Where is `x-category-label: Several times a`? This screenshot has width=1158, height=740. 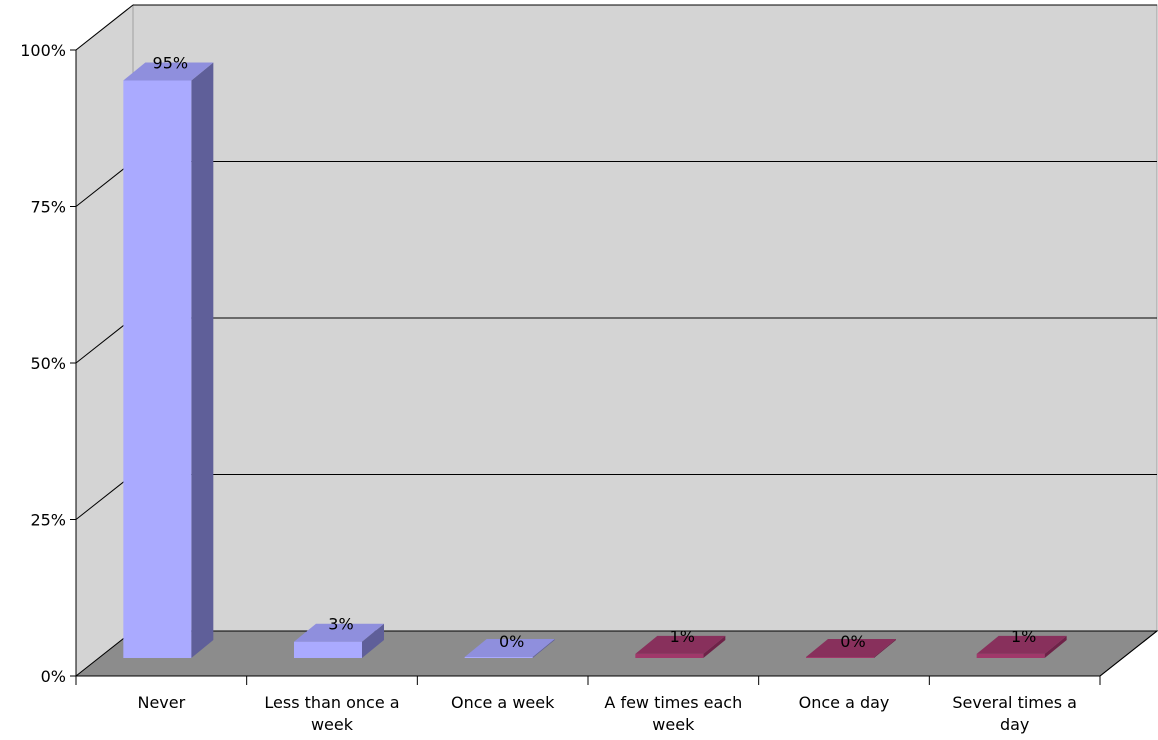 x-category-label: Several times a is located at coordinates (1014, 702).